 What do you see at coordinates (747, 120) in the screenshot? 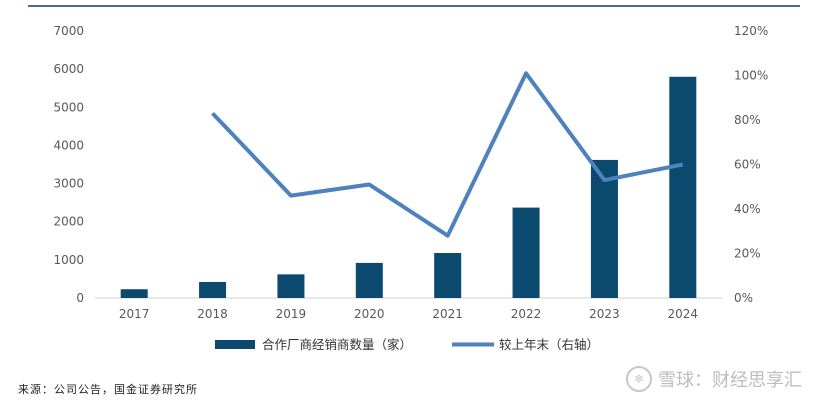
I see `right-tick-label: 80%` at bounding box center [747, 120].